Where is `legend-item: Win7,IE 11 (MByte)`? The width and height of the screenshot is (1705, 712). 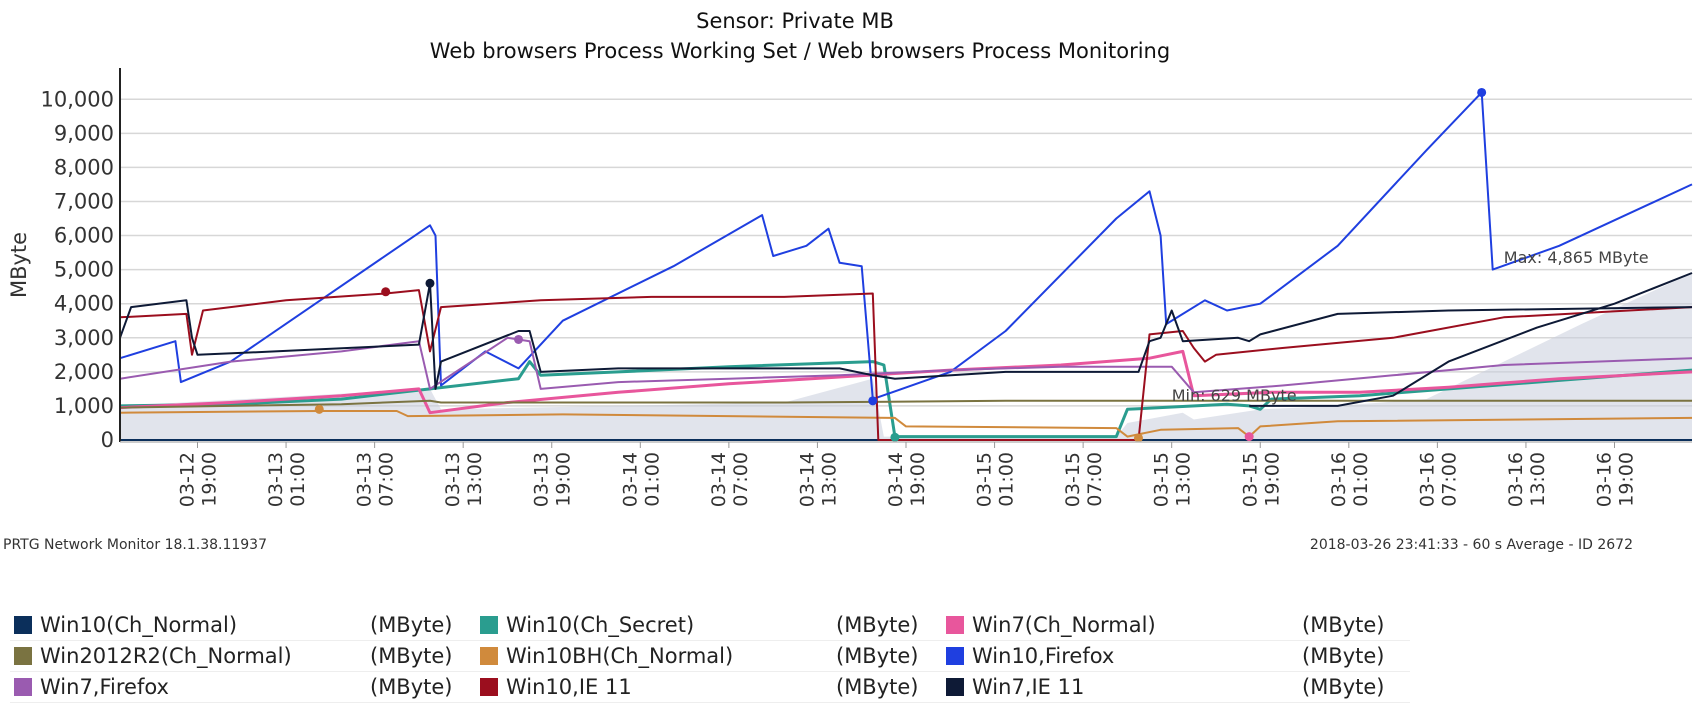 legend-item: Win7,IE 11 (MByte) is located at coordinates (1175, 687).